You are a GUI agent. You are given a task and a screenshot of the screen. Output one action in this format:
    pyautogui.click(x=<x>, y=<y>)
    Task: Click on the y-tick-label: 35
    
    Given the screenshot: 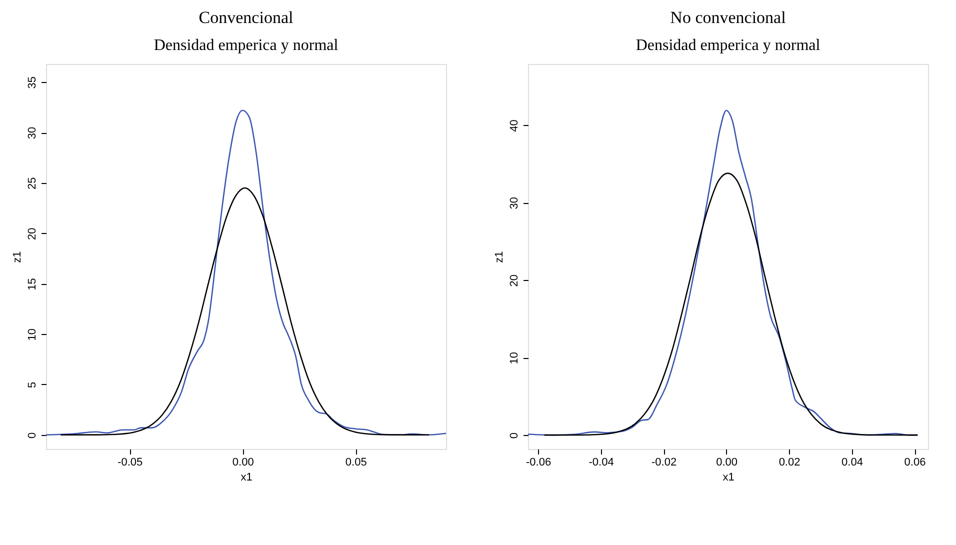 What is the action you would take?
    pyautogui.click(x=32, y=82)
    